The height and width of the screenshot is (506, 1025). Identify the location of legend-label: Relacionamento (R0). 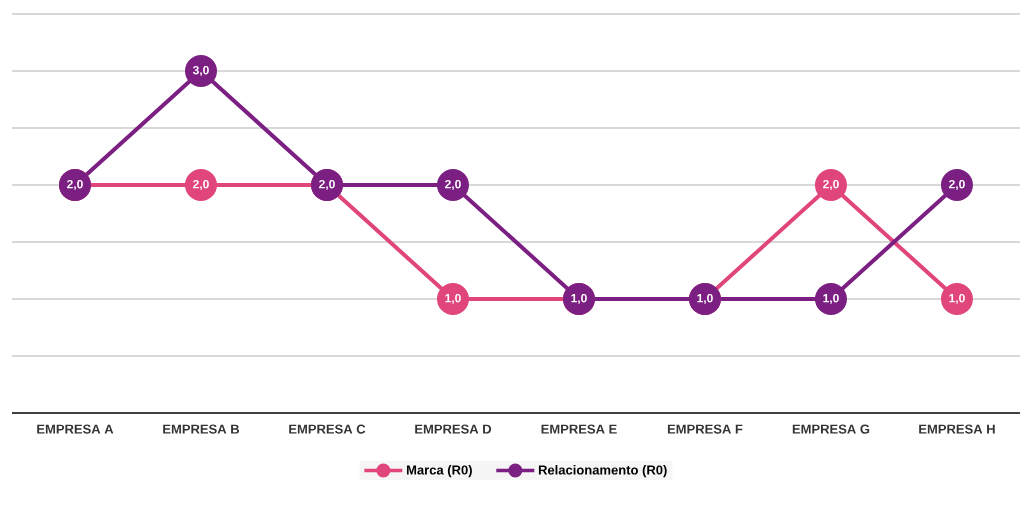
(602, 471).